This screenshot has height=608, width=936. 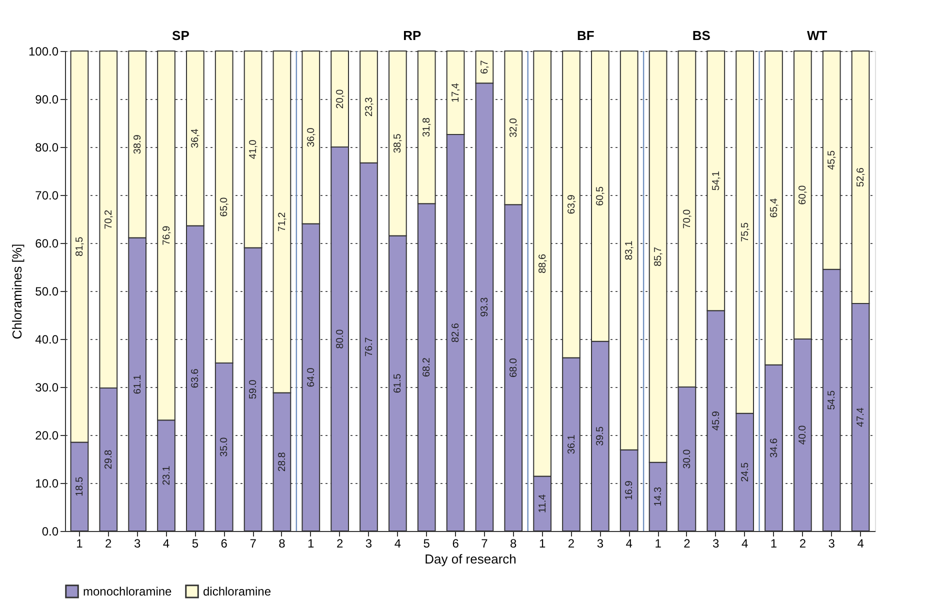 I want to click on data-label: 36,4, so click(x=196, y=138).